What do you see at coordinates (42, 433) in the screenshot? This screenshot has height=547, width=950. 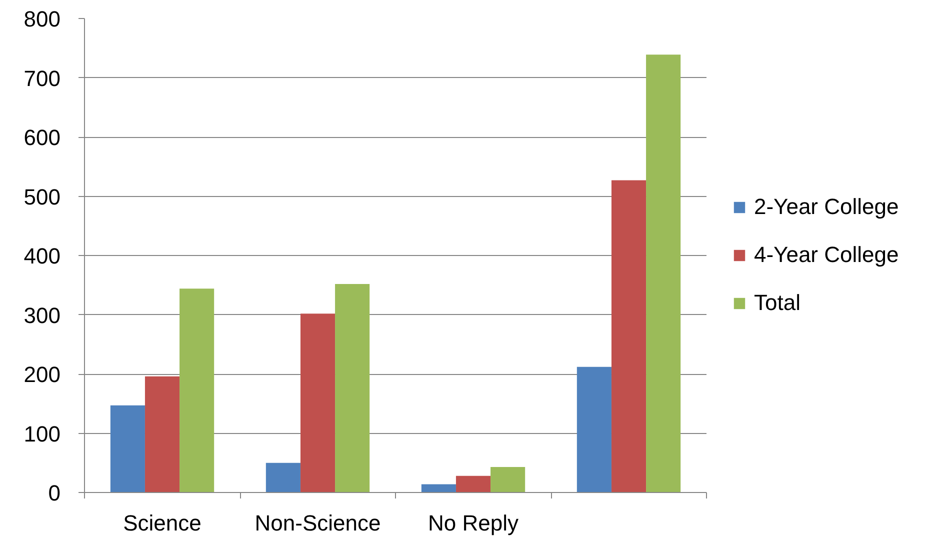 I see `y-tick-label: 100` at bounding box center [42, 433].